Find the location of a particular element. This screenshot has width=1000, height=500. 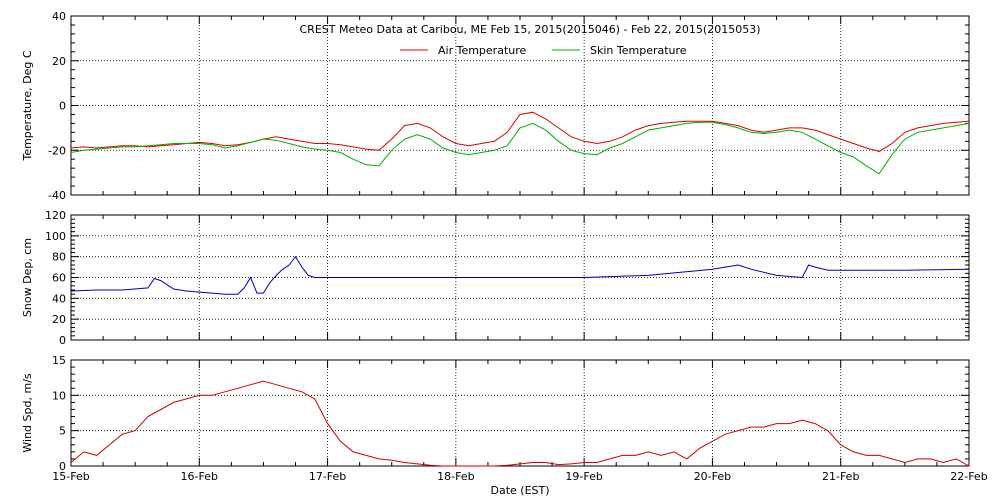

y-tick-label: 15 is located at coordinates (59, 360).